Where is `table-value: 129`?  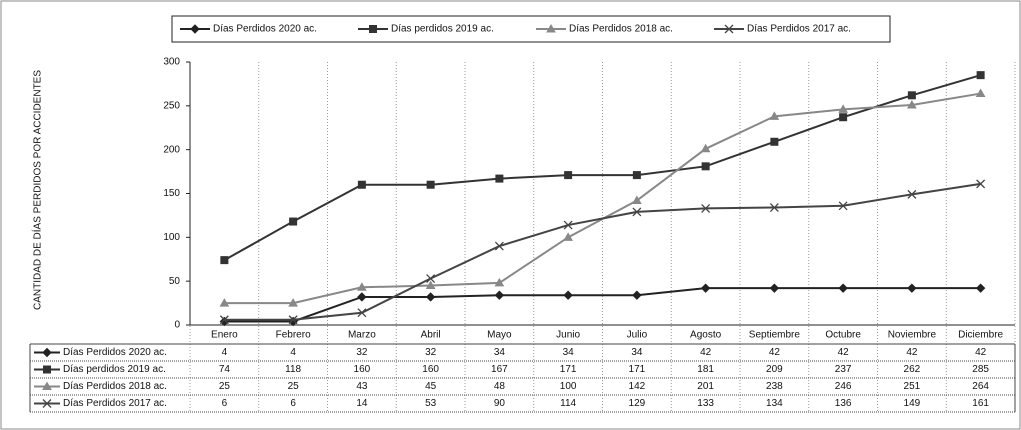
table-value: 129 is located at coordinates (637, 403).